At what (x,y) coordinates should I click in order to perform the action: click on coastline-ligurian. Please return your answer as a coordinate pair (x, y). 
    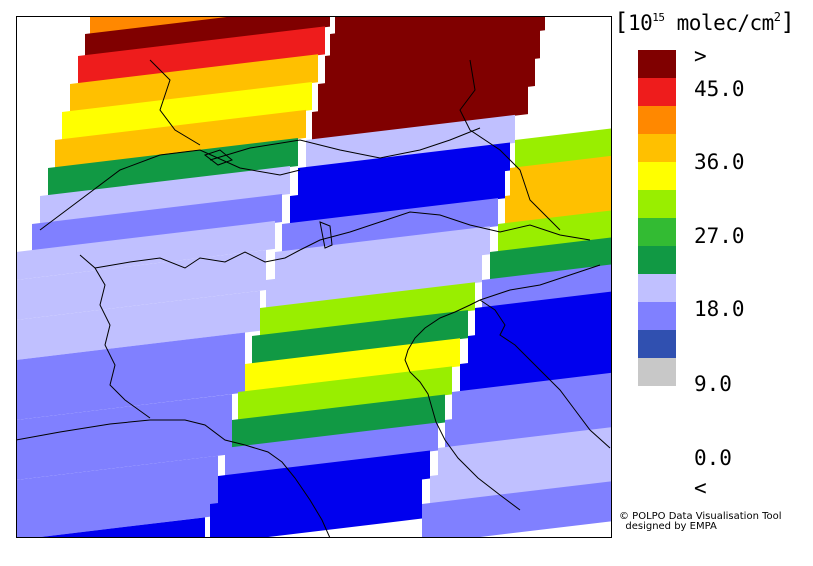
    Looking at the image, I should click on (173, 478).